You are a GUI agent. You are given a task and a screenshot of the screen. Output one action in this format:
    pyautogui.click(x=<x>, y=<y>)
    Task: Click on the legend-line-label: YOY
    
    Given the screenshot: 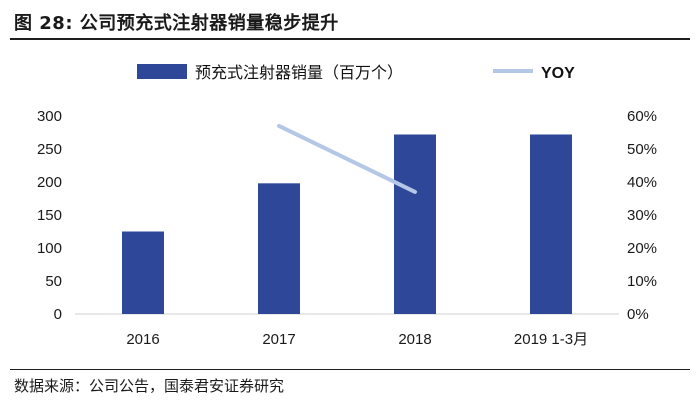 What is the action you would take?
    pyautogui.click(x=558, y=73)
    